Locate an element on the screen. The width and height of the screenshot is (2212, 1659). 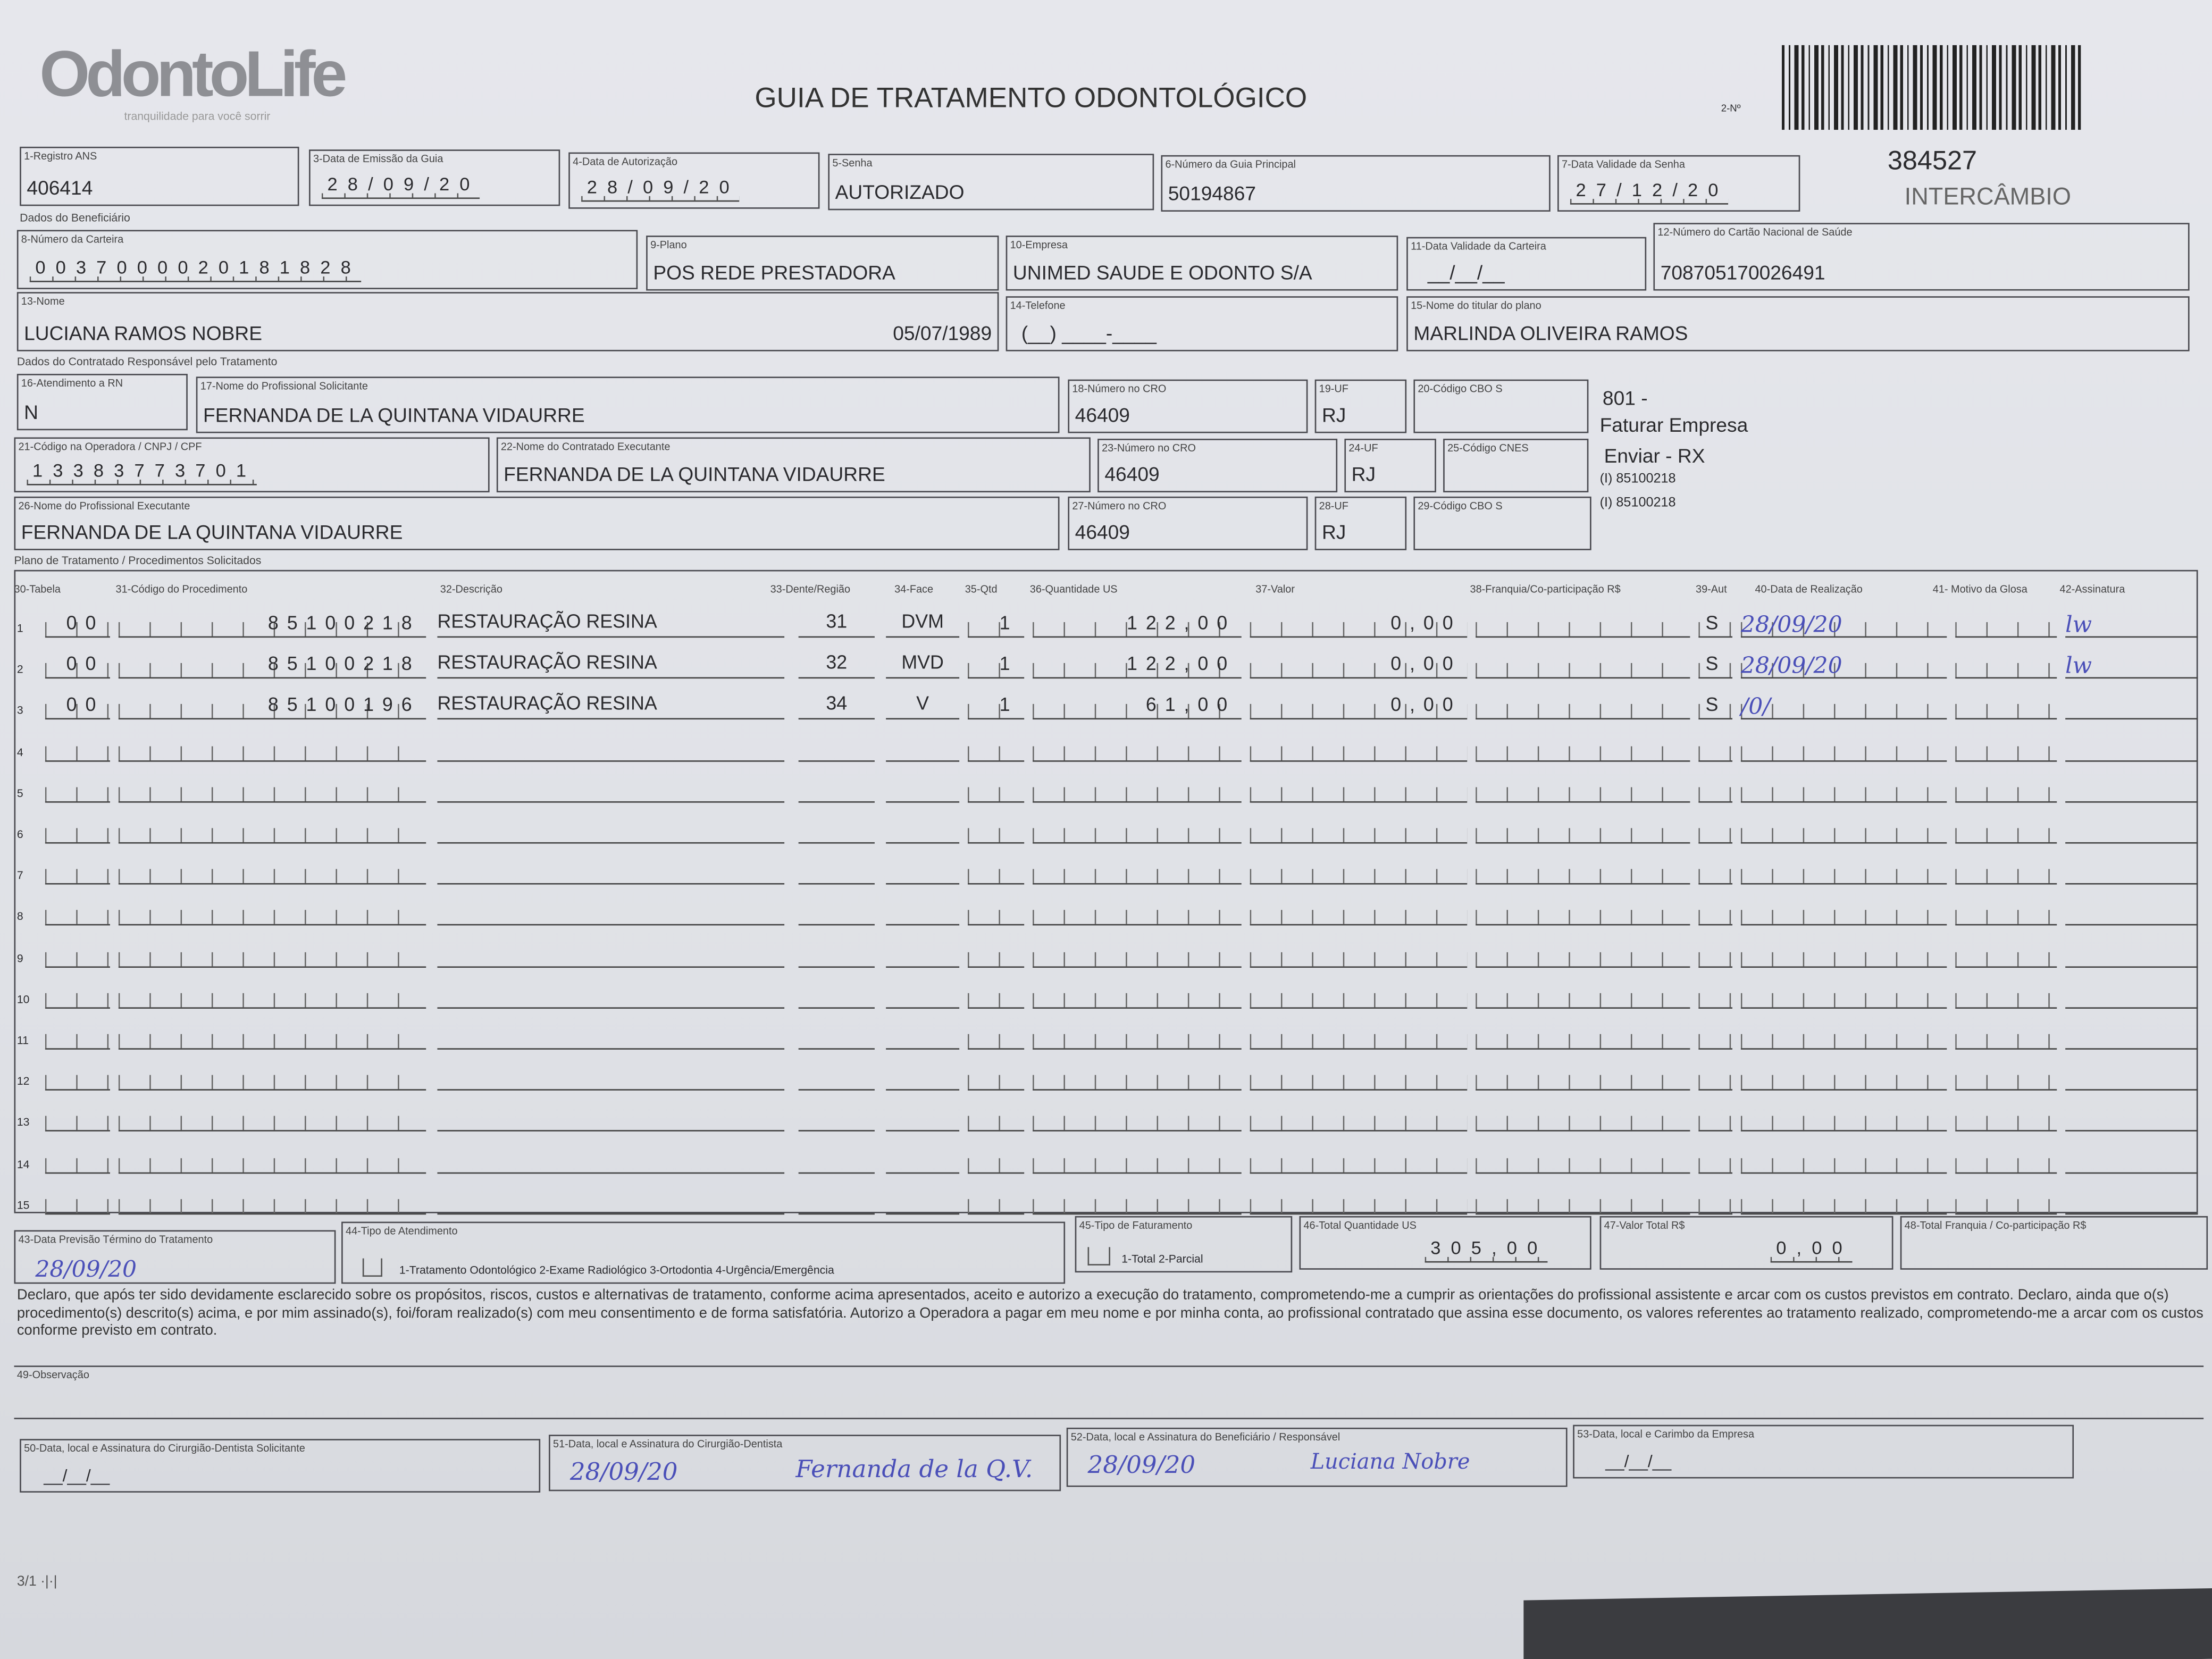
field-total-quantidade-us: 46-Total Quantidade US 305,00 is located at coordinates (1445, 1243).